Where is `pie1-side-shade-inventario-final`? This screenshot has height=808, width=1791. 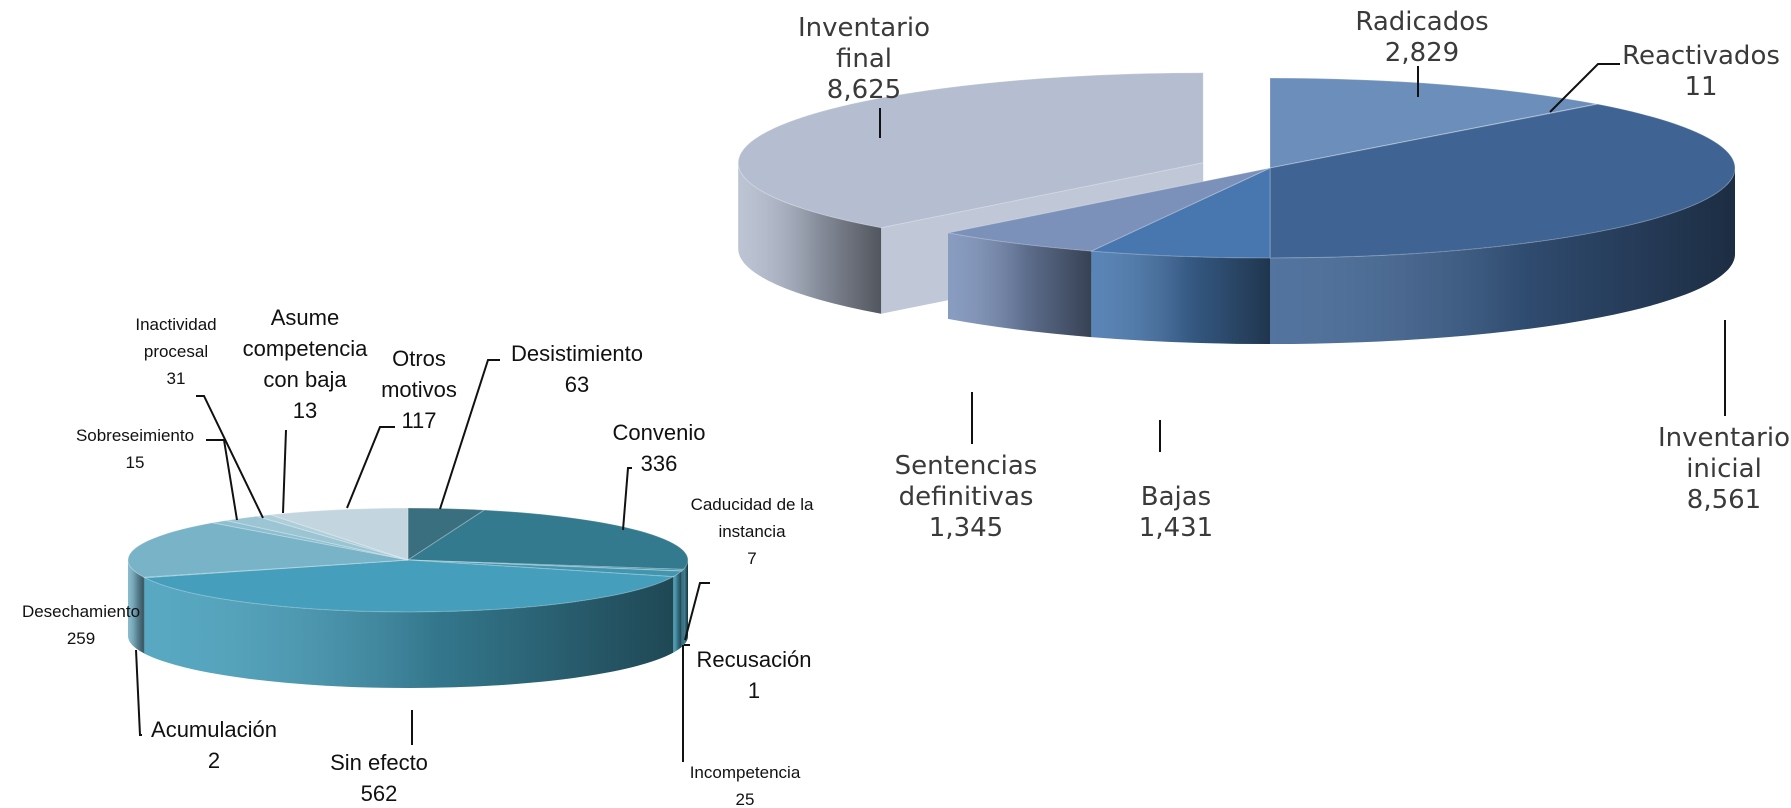 pie1-side-shade-inventario-final is located at coordinates (810, 238).